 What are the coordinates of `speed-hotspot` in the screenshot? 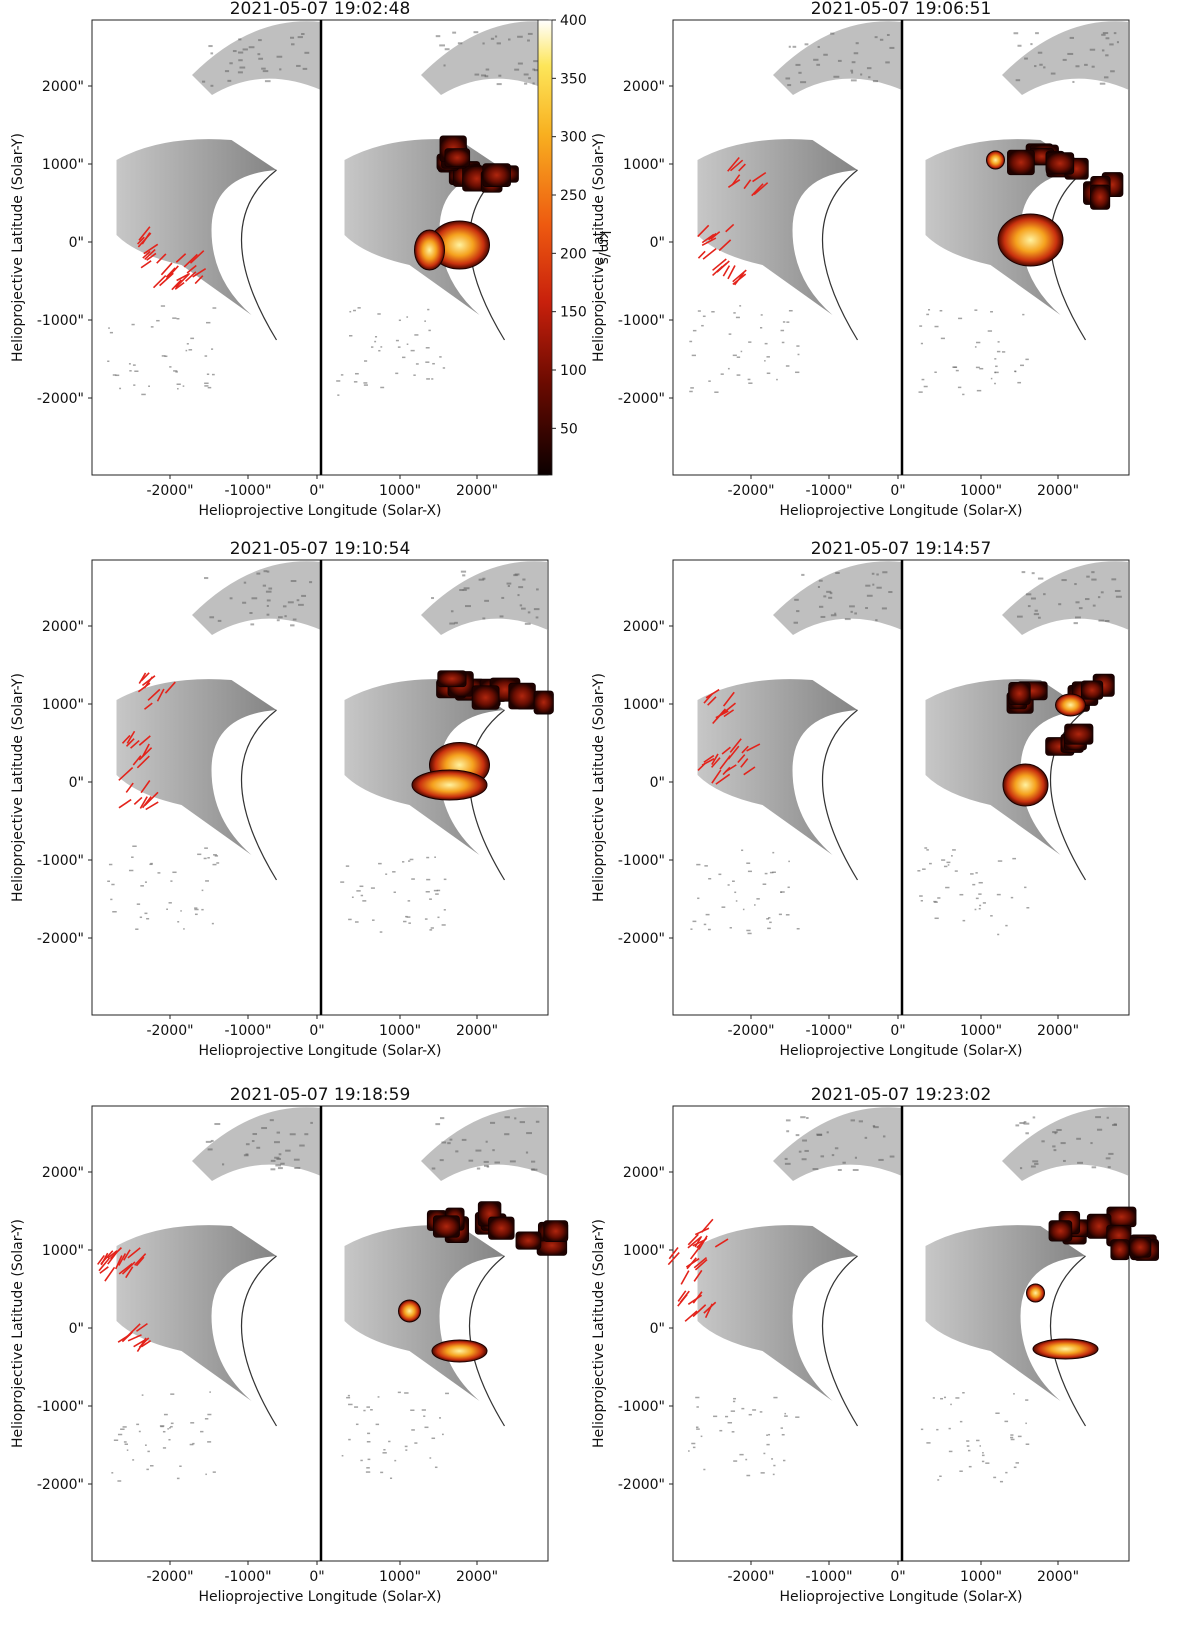 It's located at (449, 785).